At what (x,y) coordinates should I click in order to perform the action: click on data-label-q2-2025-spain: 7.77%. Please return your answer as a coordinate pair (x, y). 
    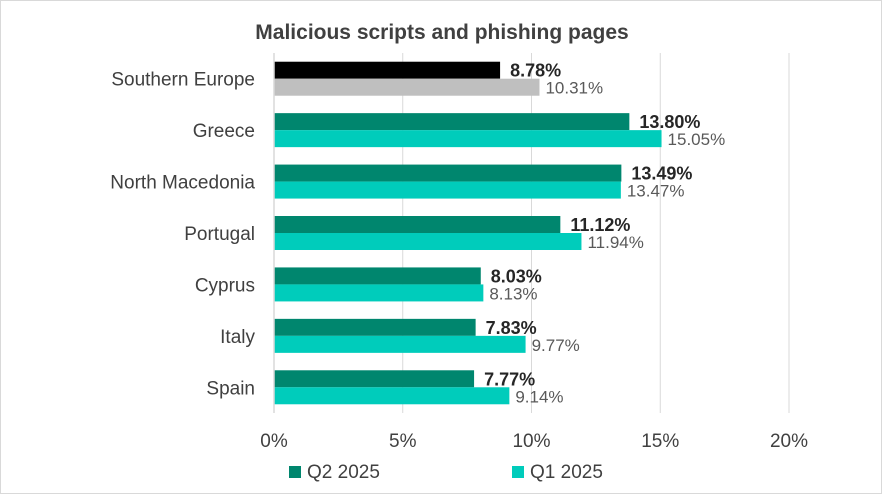
    Looking at the image, I should click on (509, 379).